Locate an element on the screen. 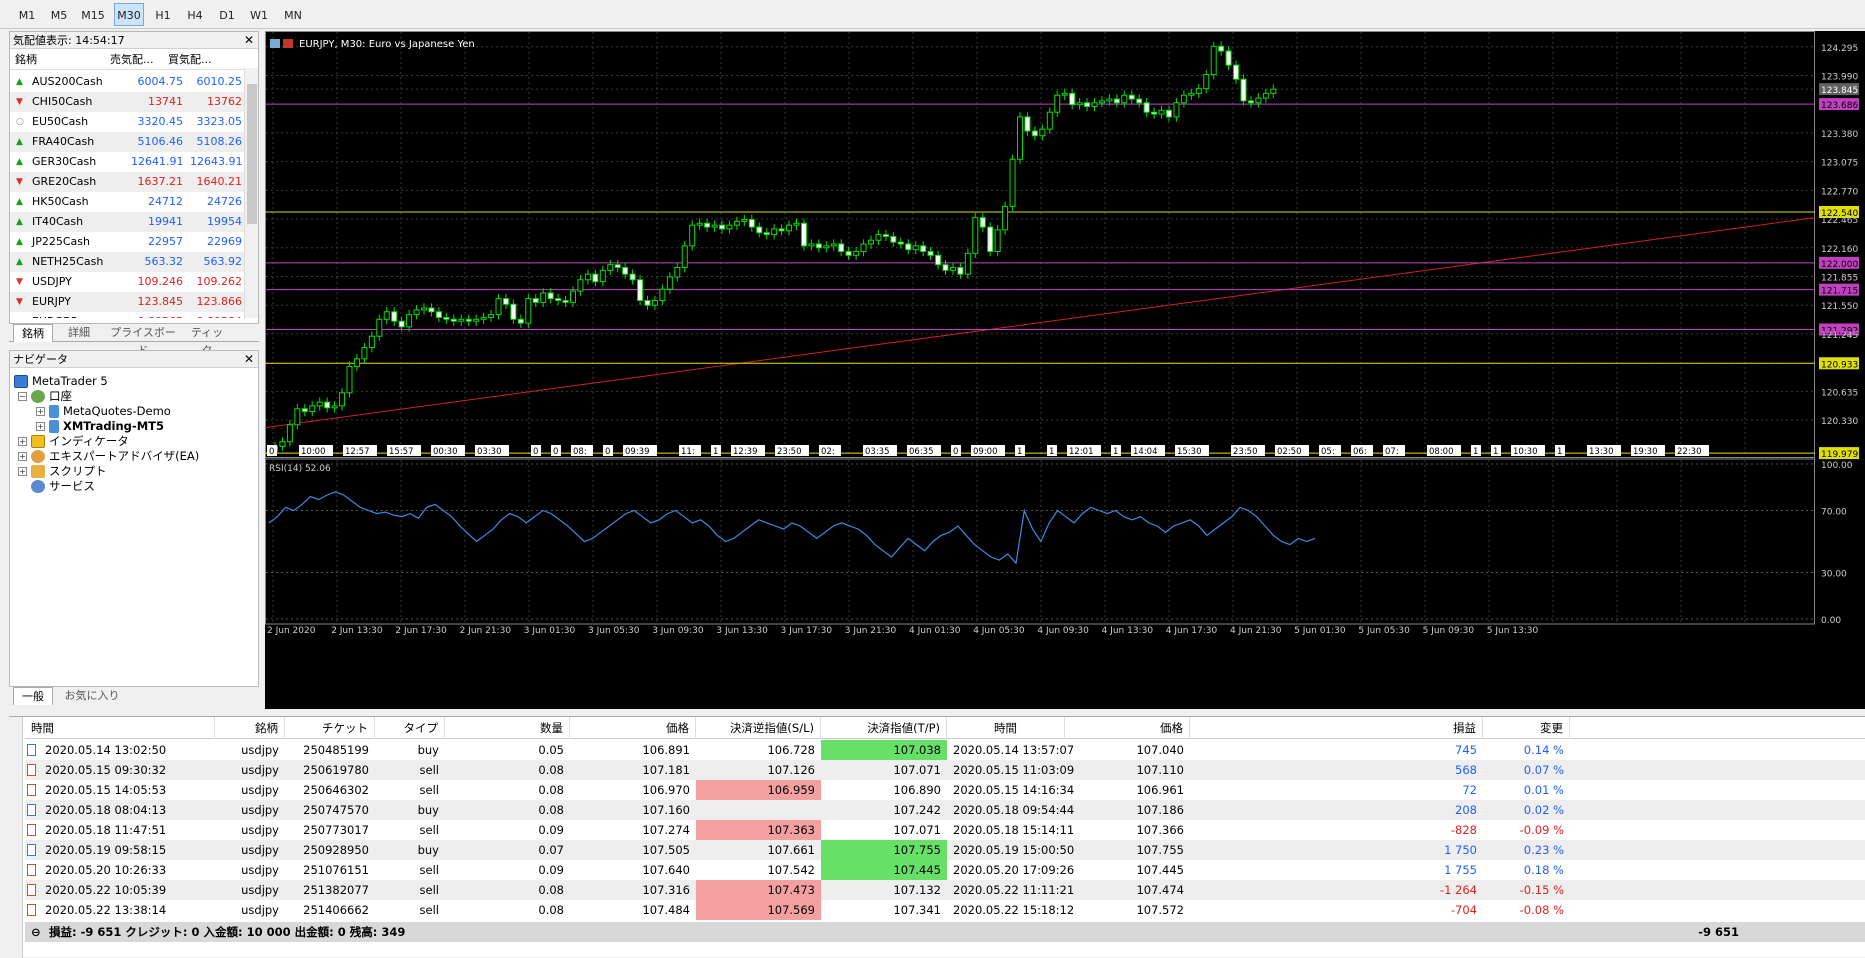 The height and width of the screenshot is (958, 1865). price-axis-label: 121.855 is located at coordinates (1839, 278).